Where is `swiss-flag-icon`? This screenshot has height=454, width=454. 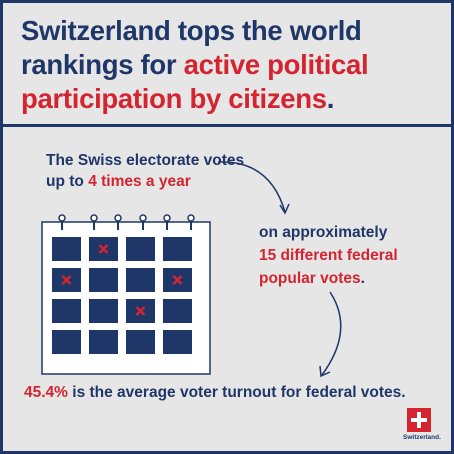 swiss-flag-icon is located at coordinates (419, 420).